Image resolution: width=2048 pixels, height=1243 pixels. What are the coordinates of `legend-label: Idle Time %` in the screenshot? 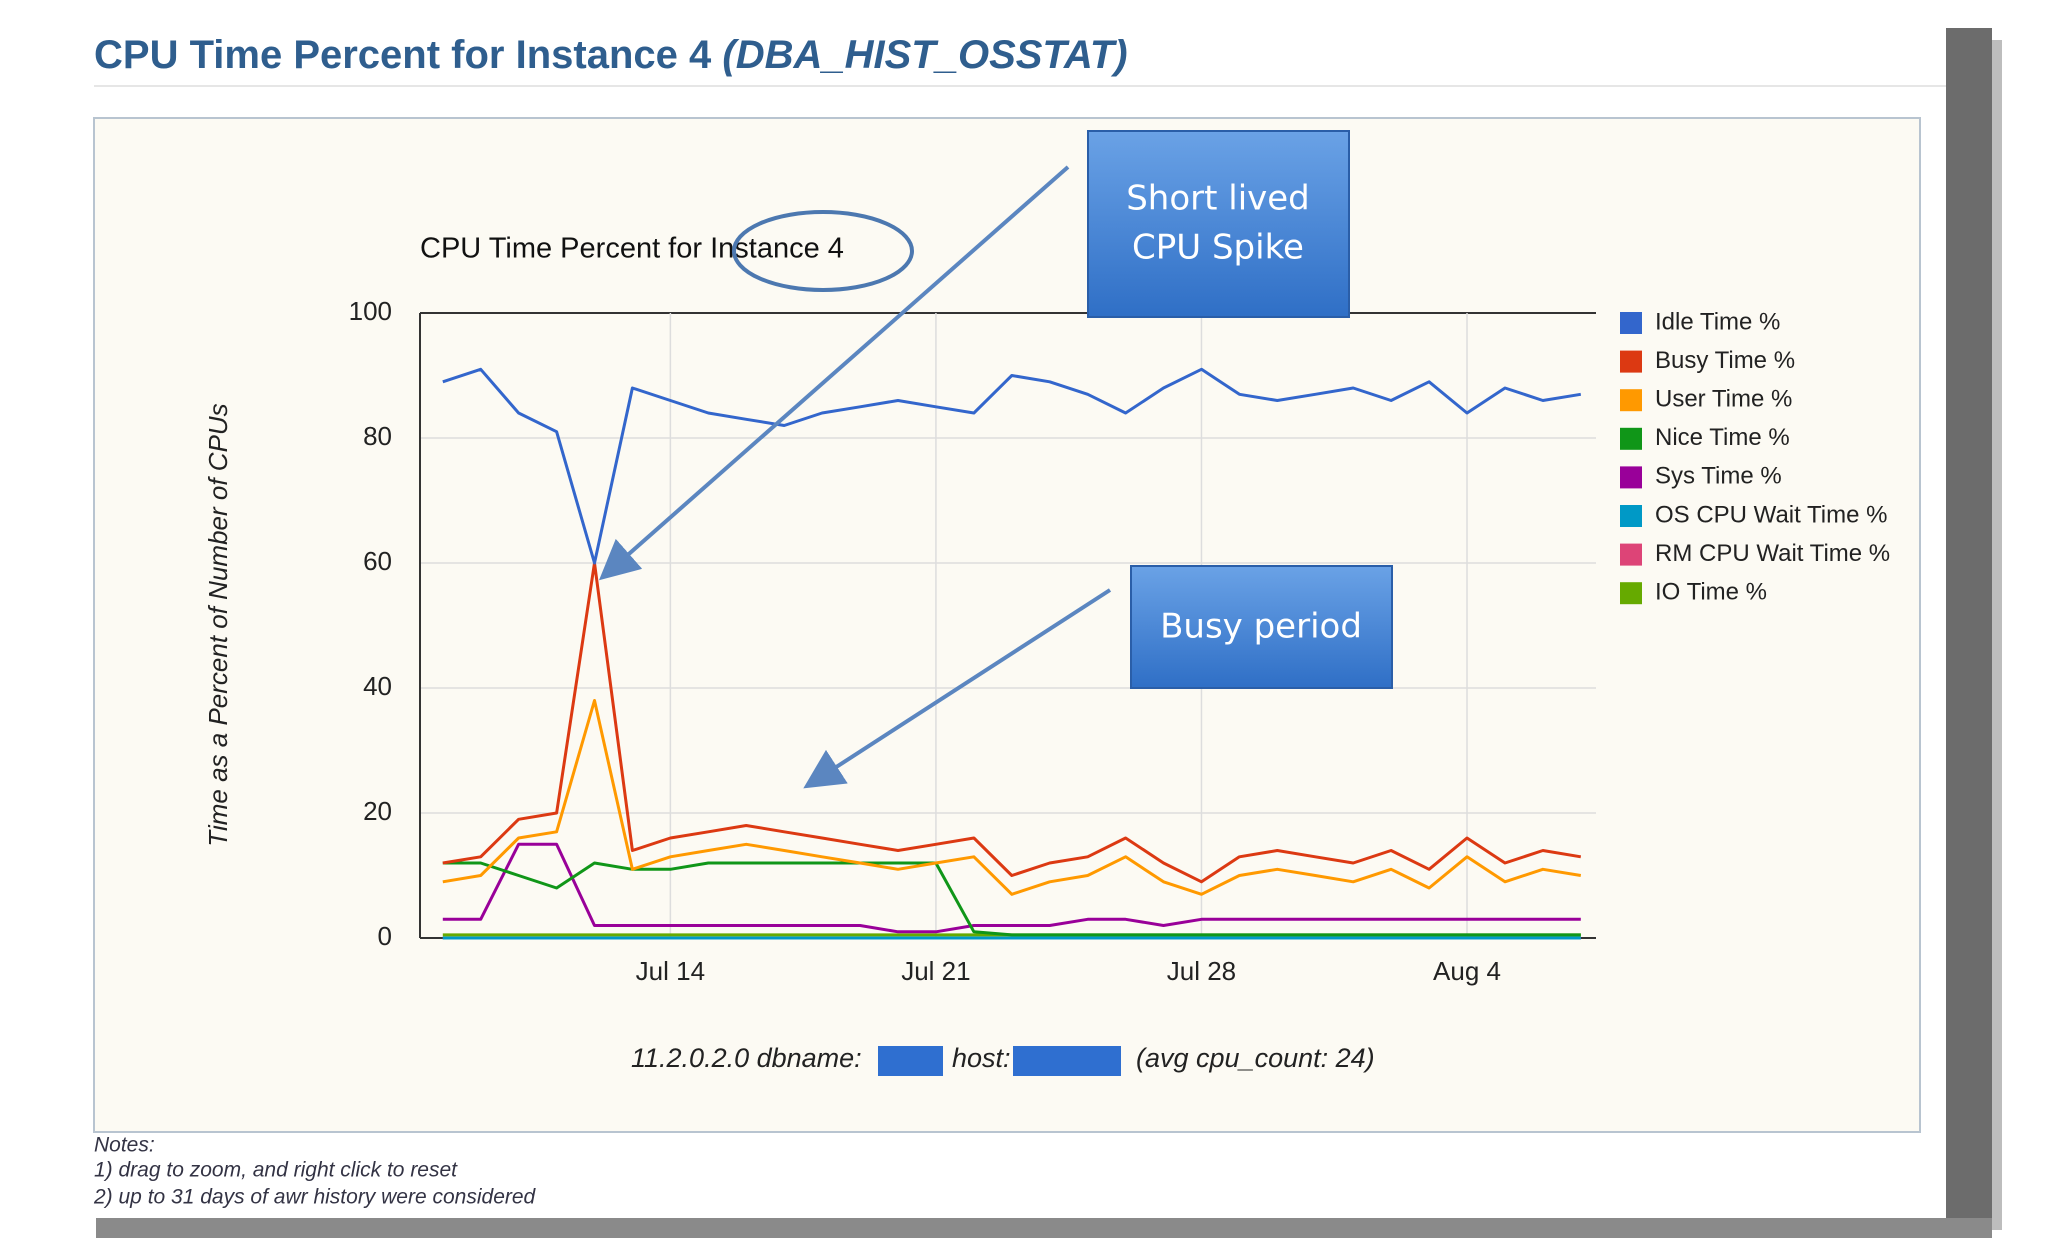 It's located at (1717, 321).